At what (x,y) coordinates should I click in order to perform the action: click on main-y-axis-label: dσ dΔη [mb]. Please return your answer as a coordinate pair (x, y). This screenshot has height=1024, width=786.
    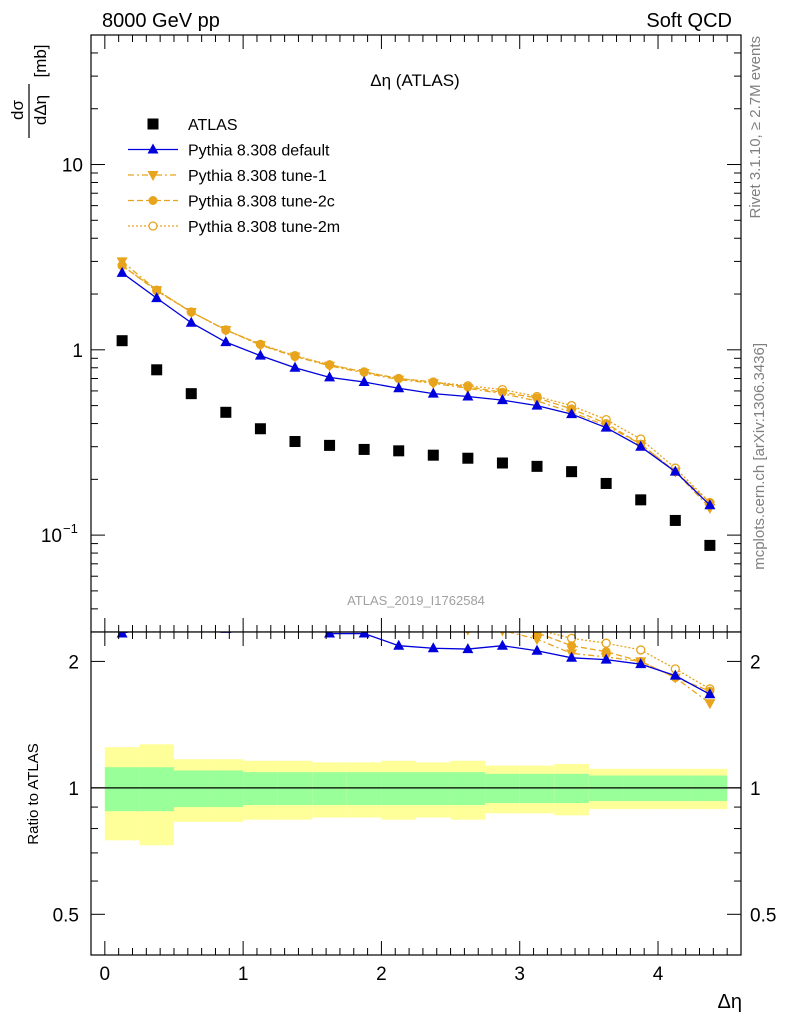
    Looking at the image, I should click on (29, 91).